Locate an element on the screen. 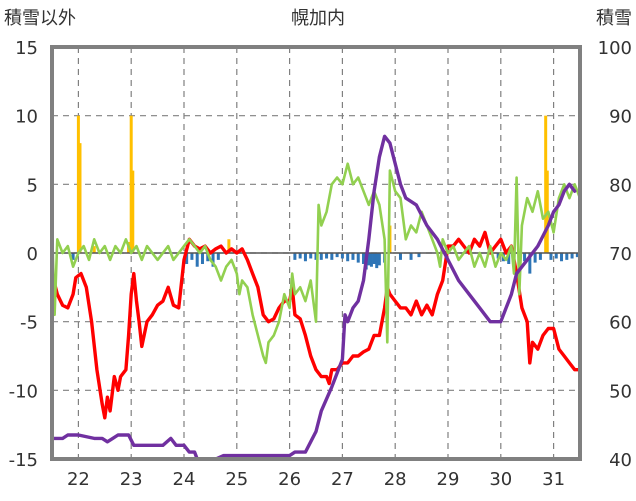 This screenshot has height=501, width=636. x-tick-label: 27 is located at coordinates (342, 479).